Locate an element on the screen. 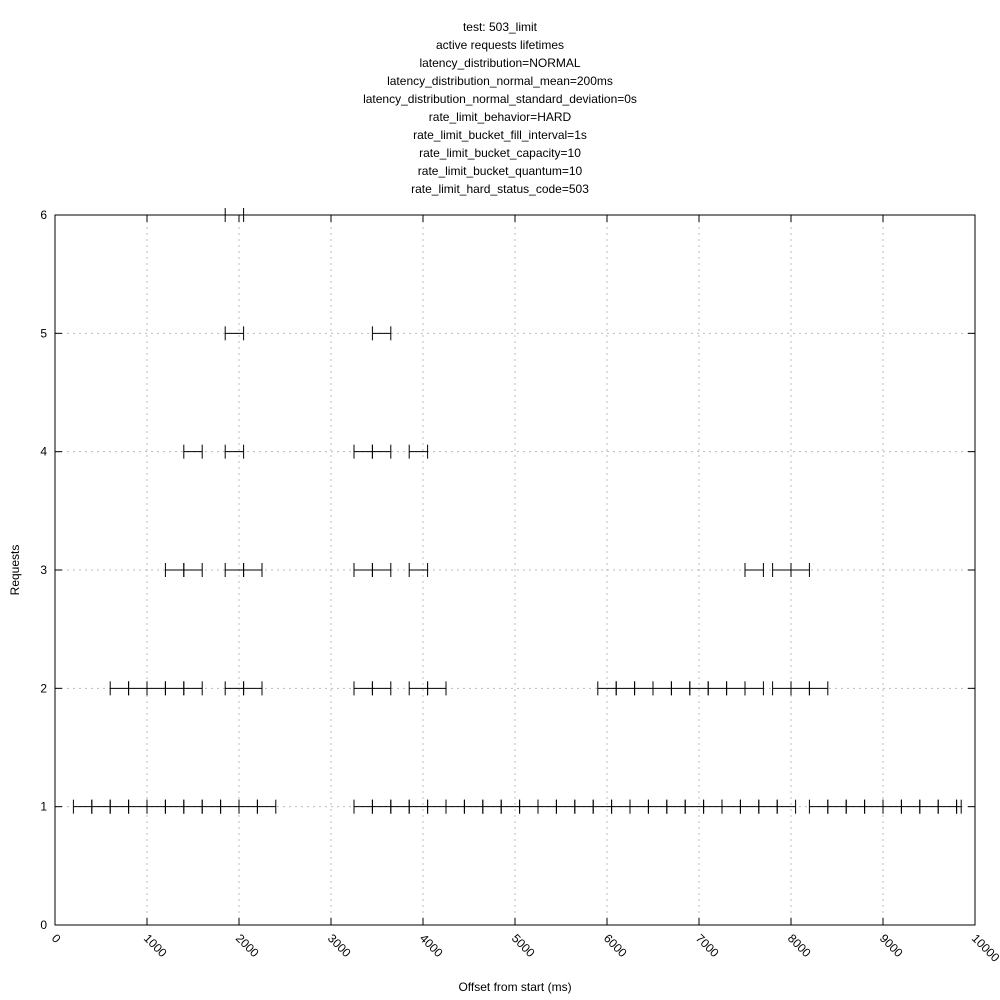 This screenshot has height=1000, width=1000. y-tick-label: 4 is located at coordinates (43, 452).